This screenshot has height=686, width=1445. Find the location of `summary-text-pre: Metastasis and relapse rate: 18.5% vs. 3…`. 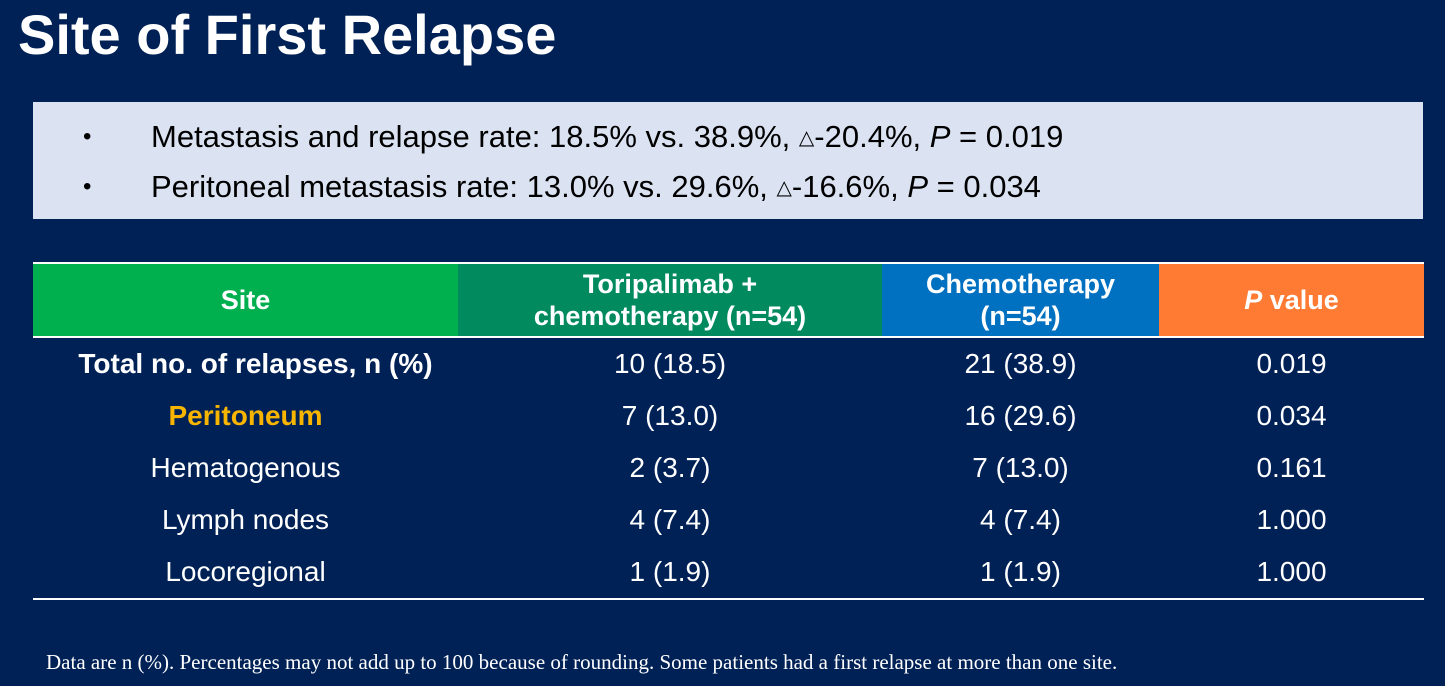

summary-text-pre: Metastasis and relapse rate: 18.5% vs. 3… is located at coordinates (475, 136).